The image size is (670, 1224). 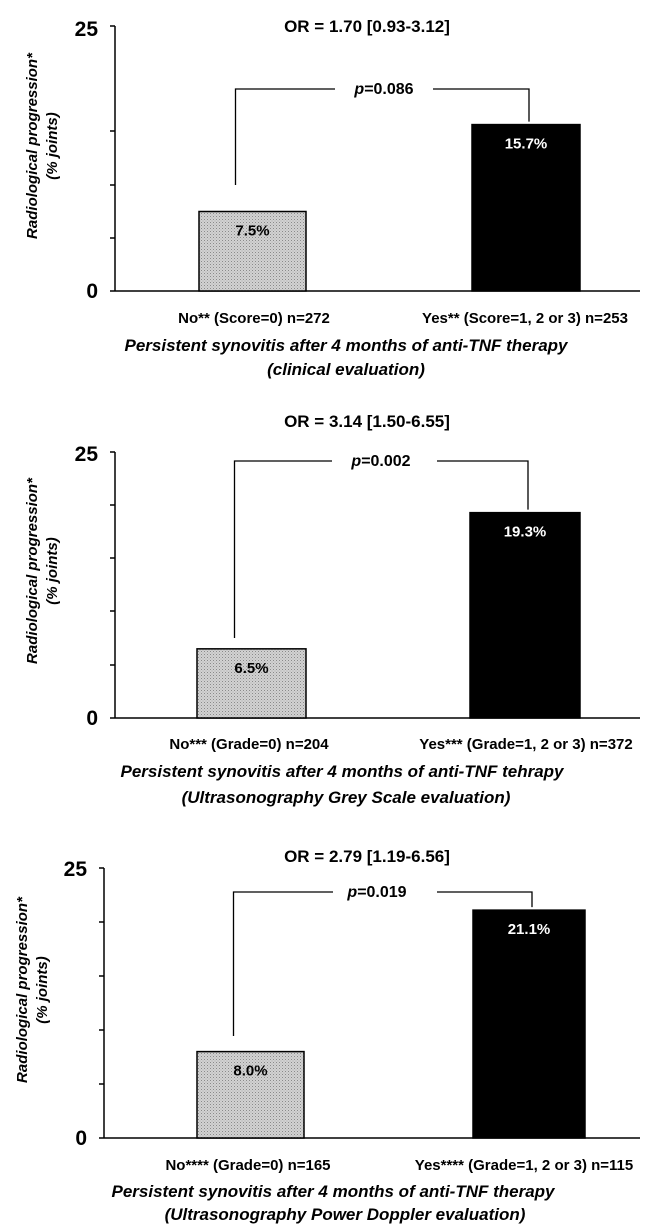 I want to click on x-category-label: Yes** (Score=1, 2 or 3) n=253, so click(x=525, y=318).